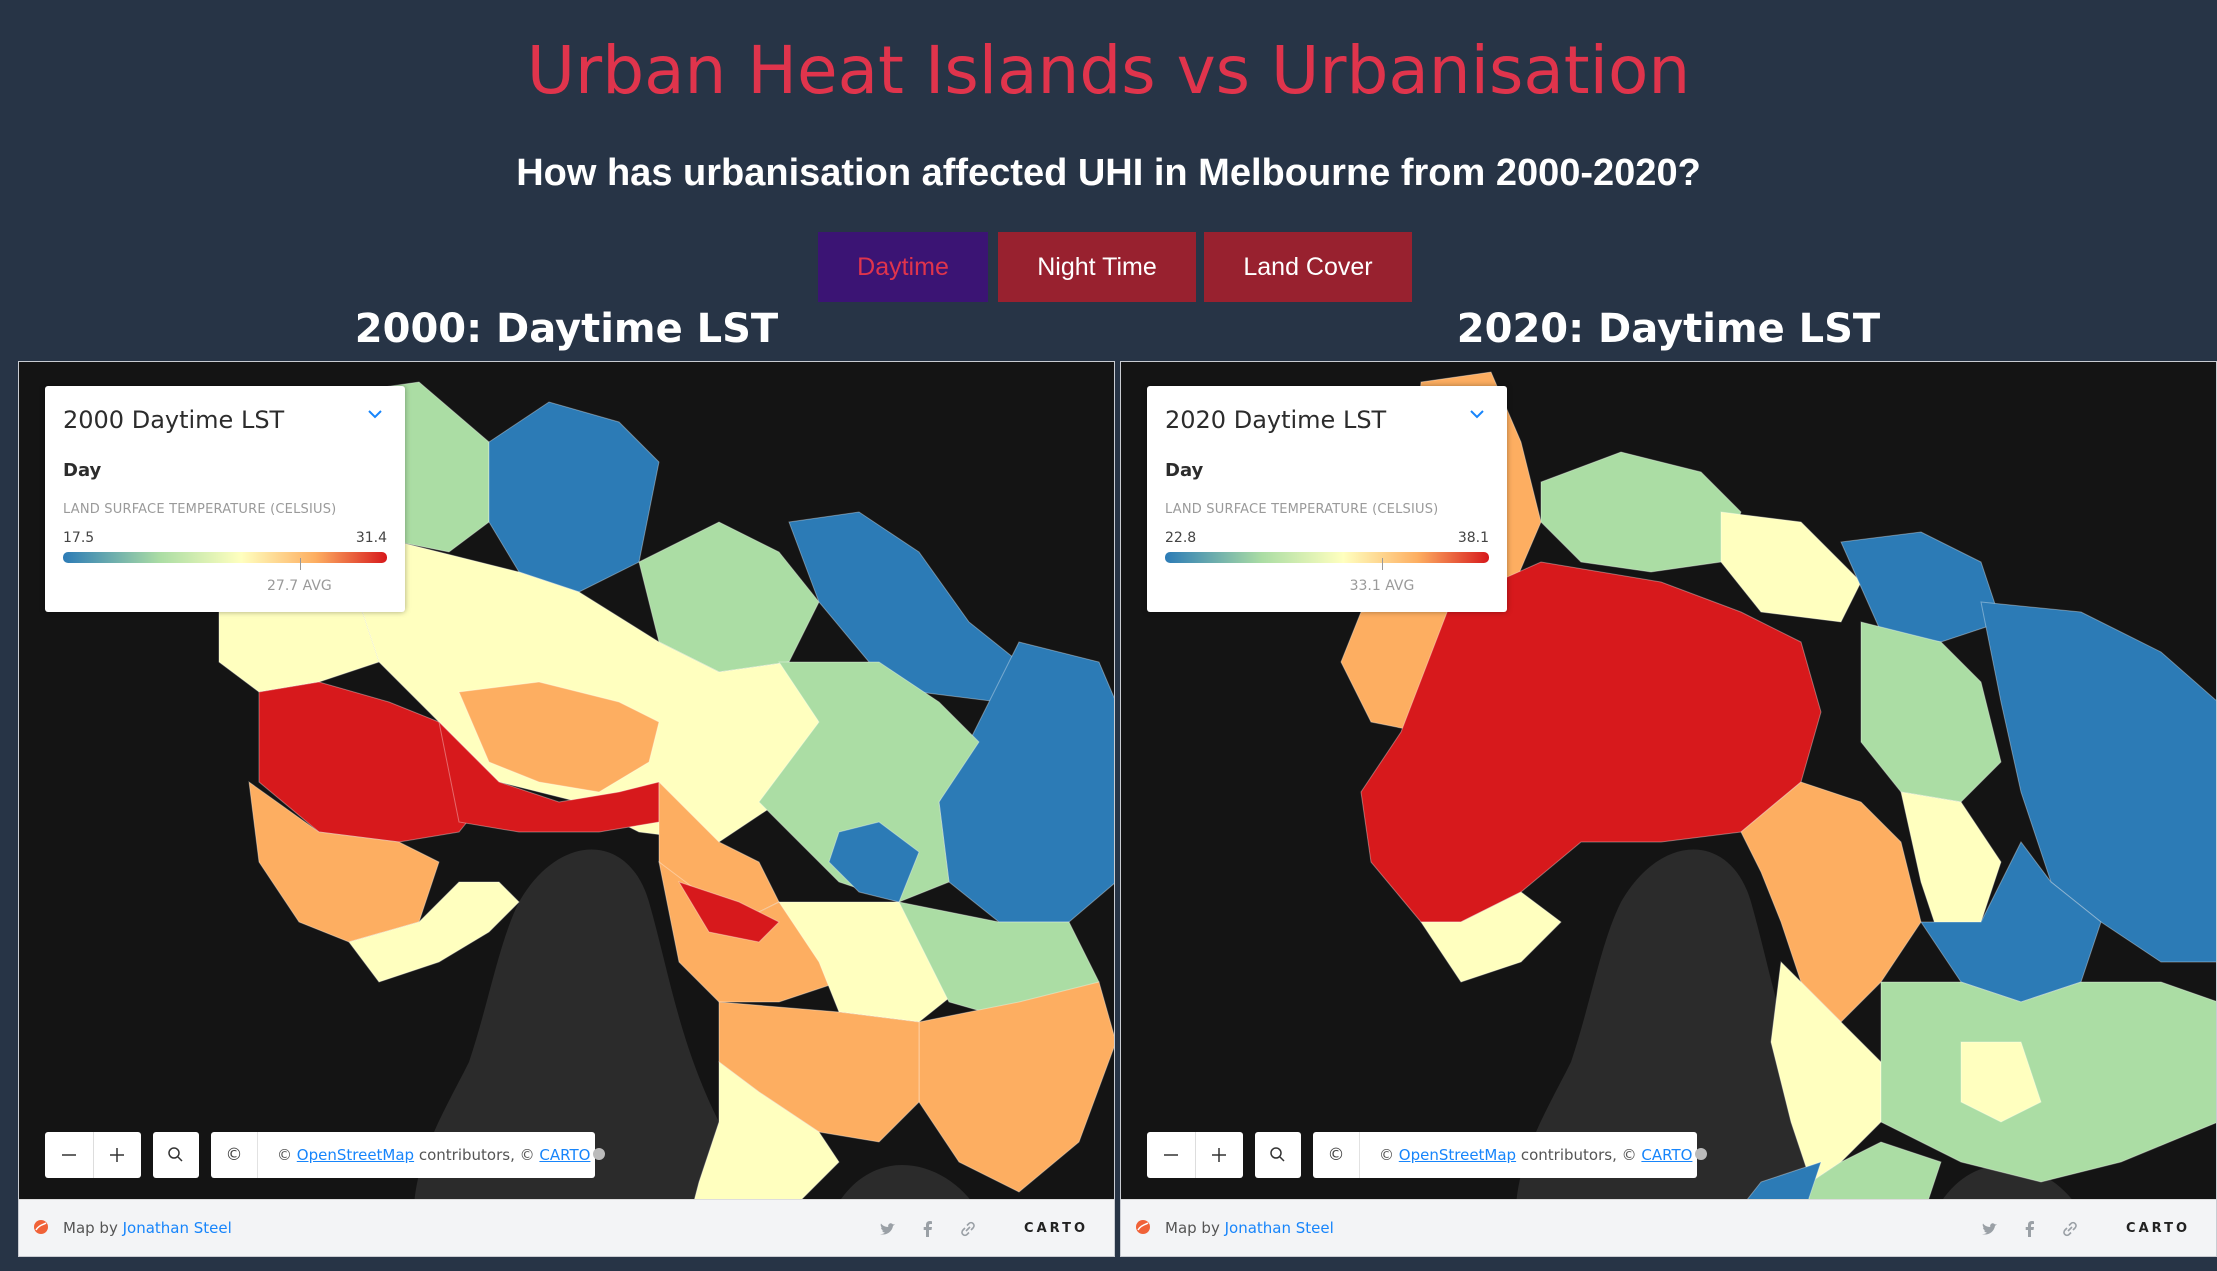 Image resolution: width=2217 pixels, height=1271 pixels. I want to click on page-title: Urban Heat Islands vs Urbanisation, so click(1108, 70).